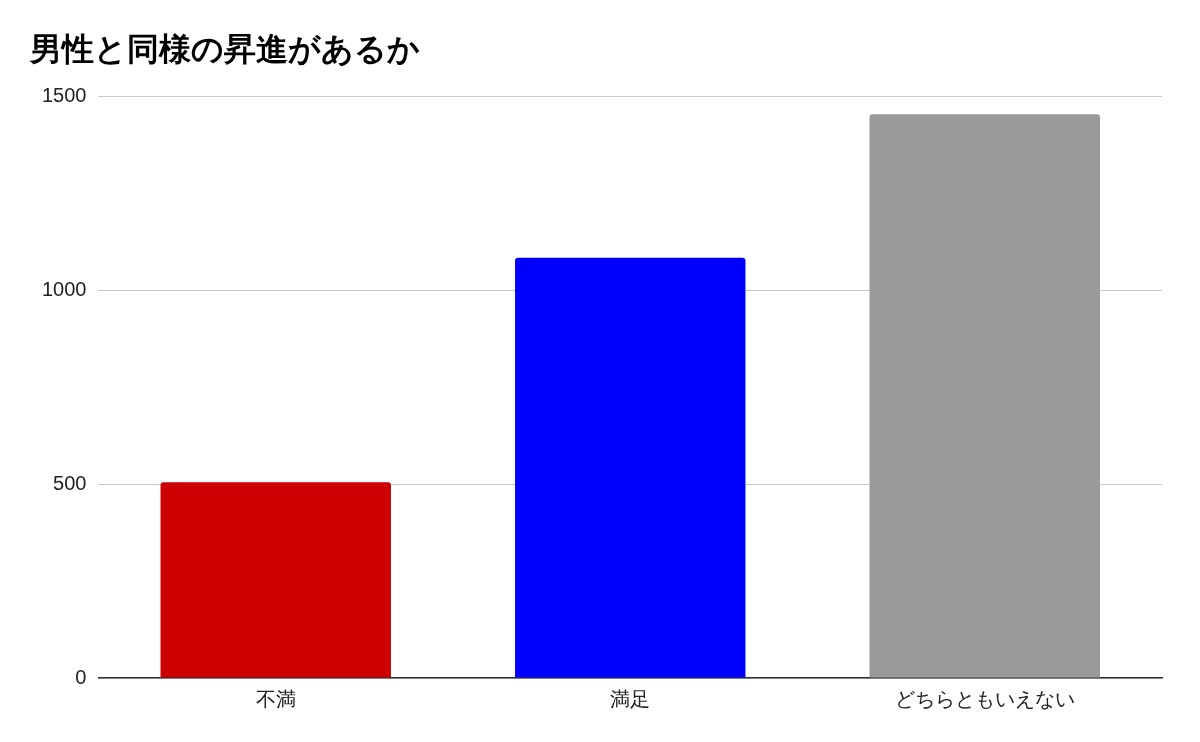 The image size is (1200, 742). I want to click on y-tick-label: 500, so click(70, 482).